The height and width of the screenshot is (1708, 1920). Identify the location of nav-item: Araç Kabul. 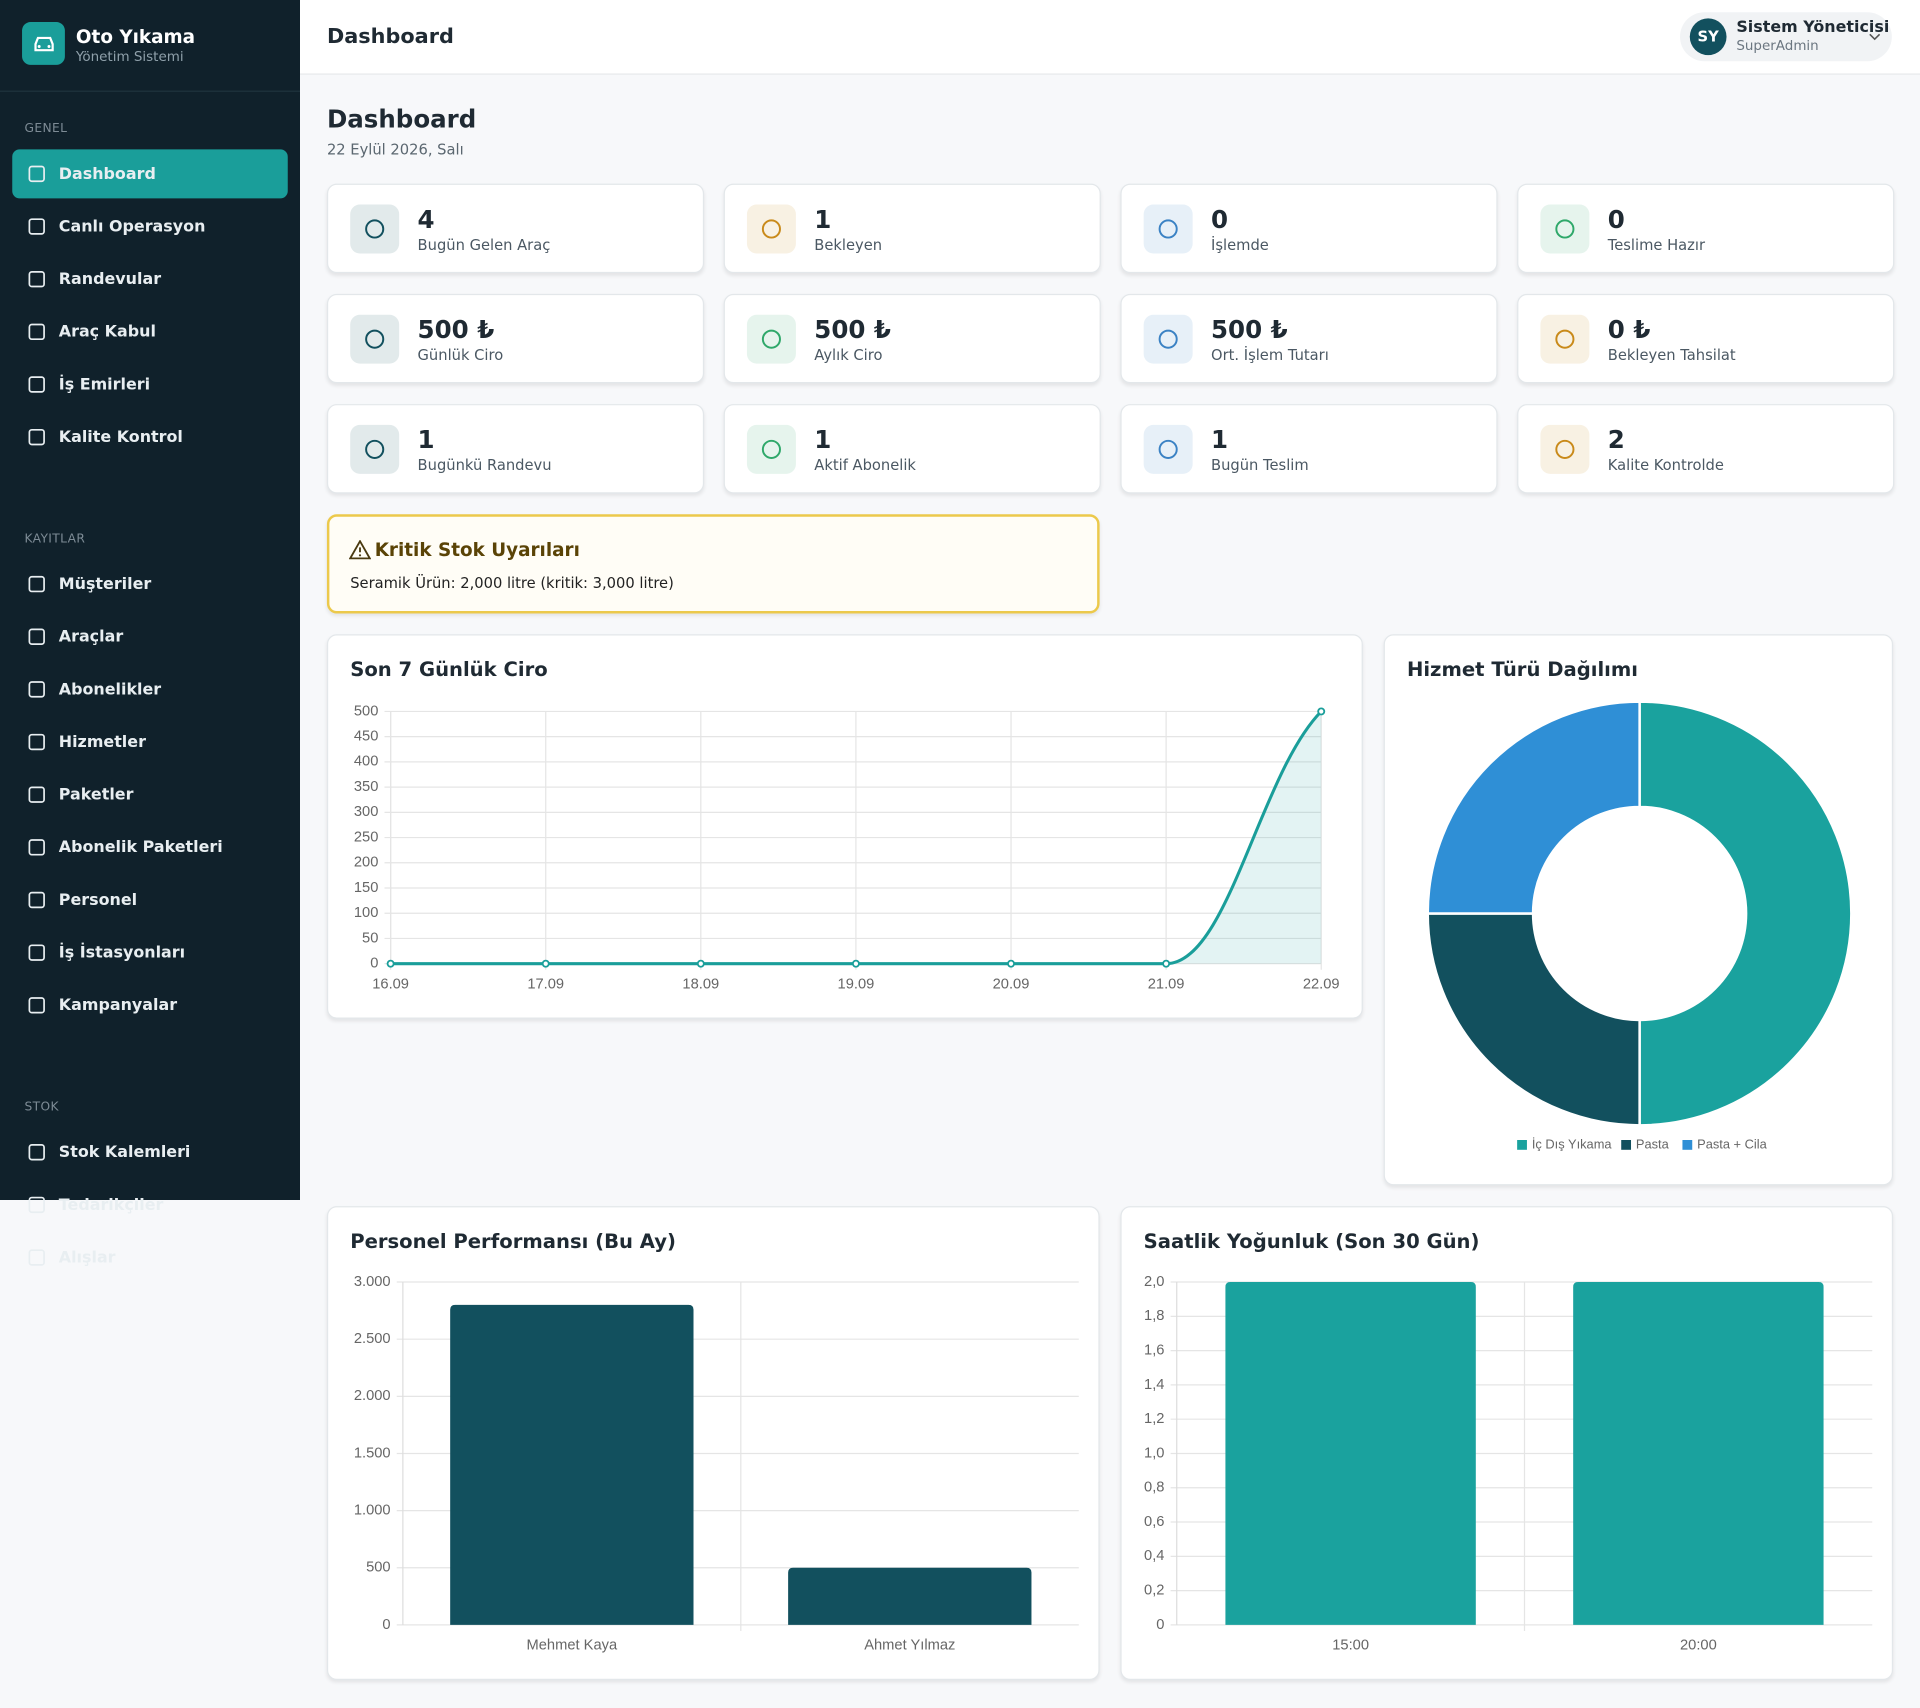
(150, 331).